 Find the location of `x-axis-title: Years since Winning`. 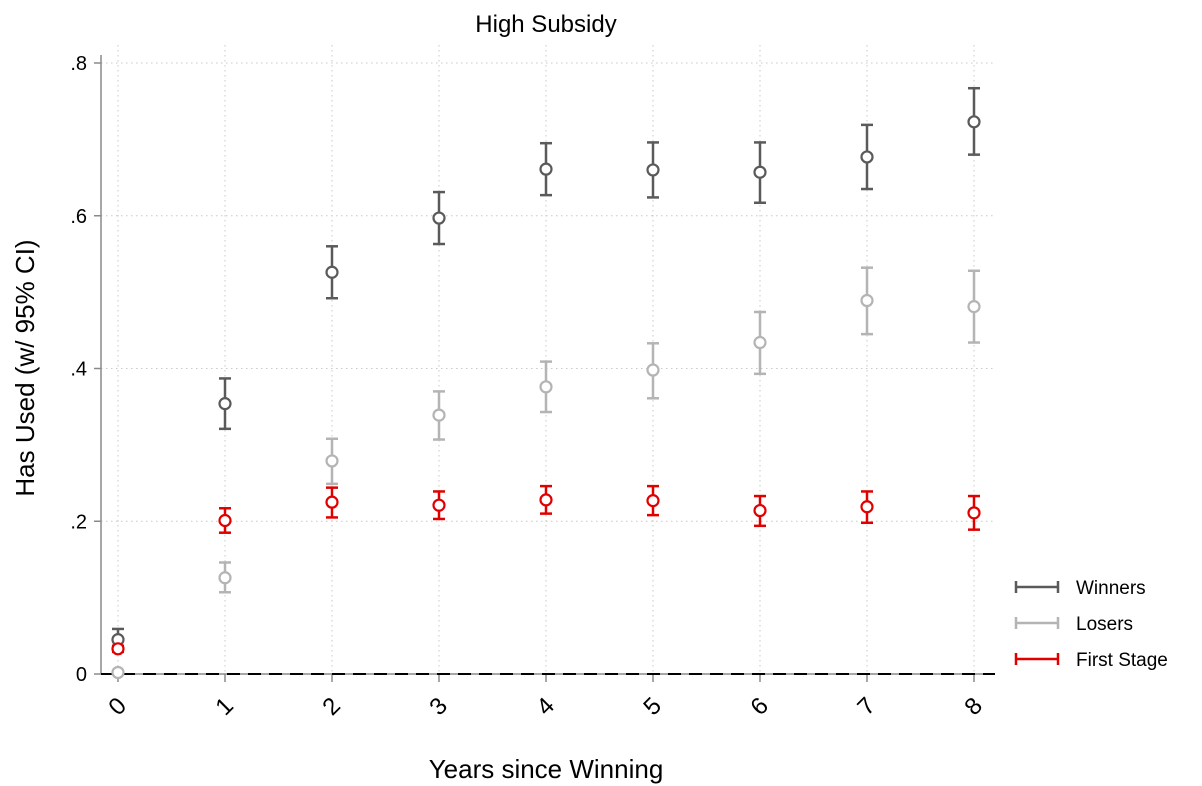

x-axis-title: Years since Winning is located at coordinates (546, 769).